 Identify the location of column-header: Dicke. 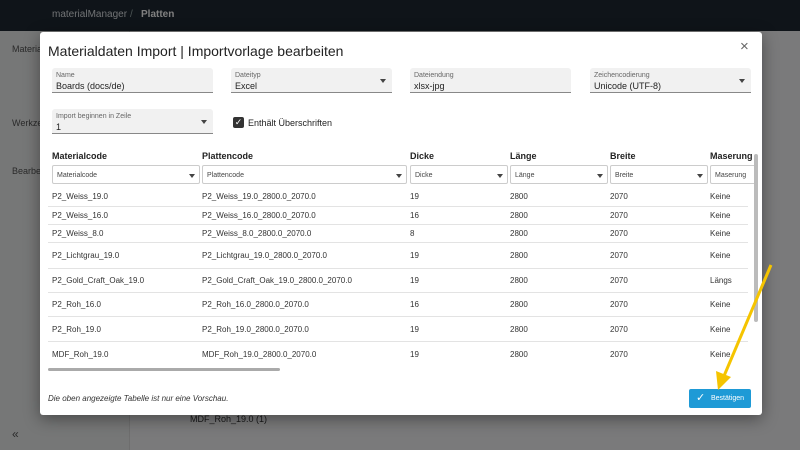
(422, 156).